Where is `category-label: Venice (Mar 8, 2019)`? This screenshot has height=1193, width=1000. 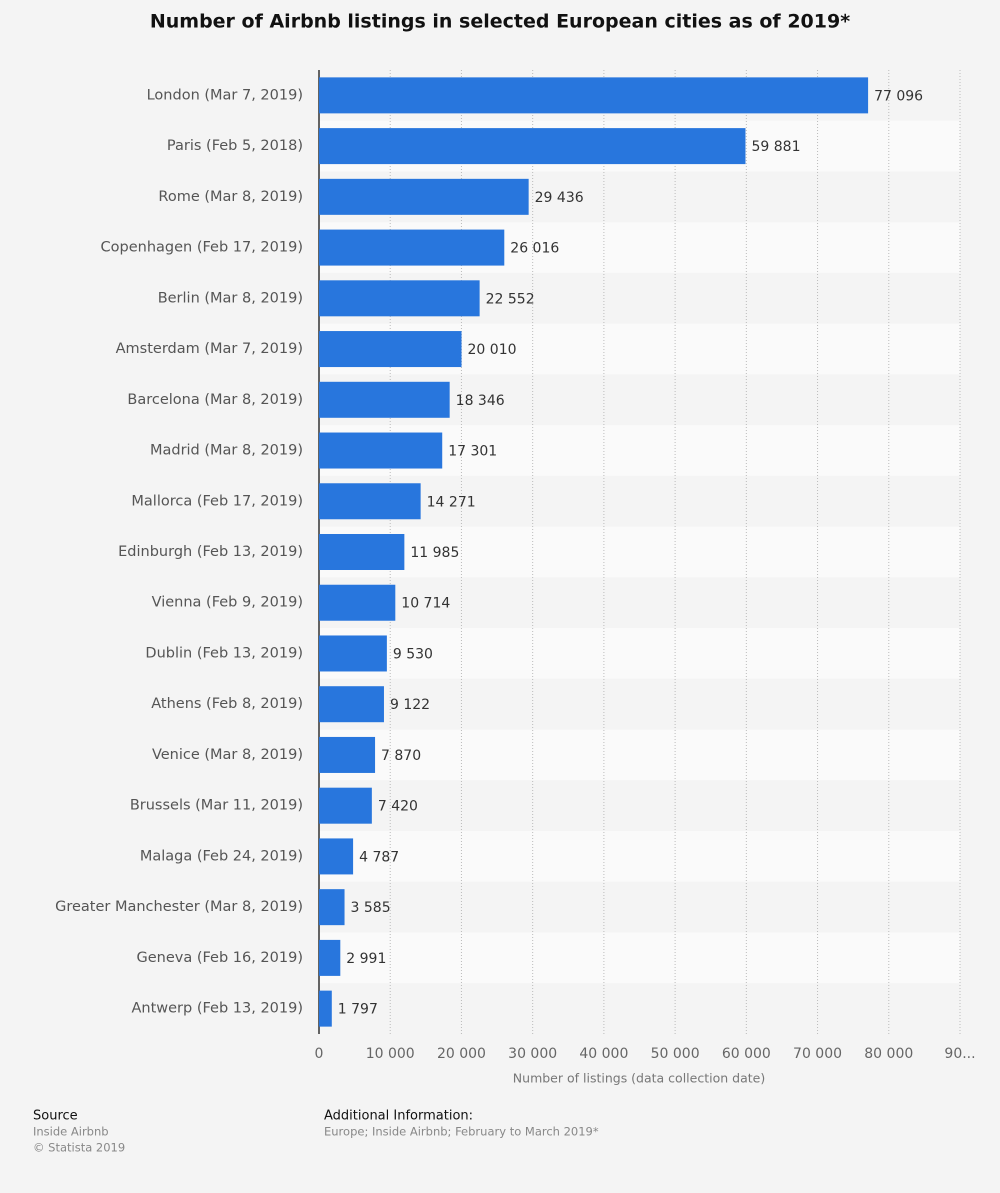 category-label: Venice (Mar 8, 2019) is located at coordinates (227, 755).